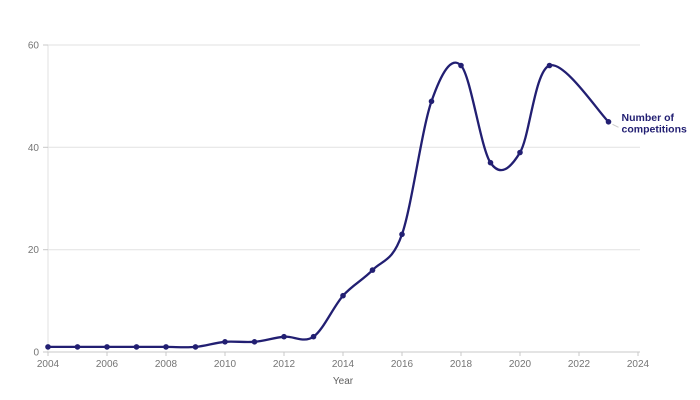 The width and height of the screenshot is (700, 400). What do you see at coordinates (615, 125) in the screenshot?
I see `annotation-leader-line` at bounding box center [615, 125].